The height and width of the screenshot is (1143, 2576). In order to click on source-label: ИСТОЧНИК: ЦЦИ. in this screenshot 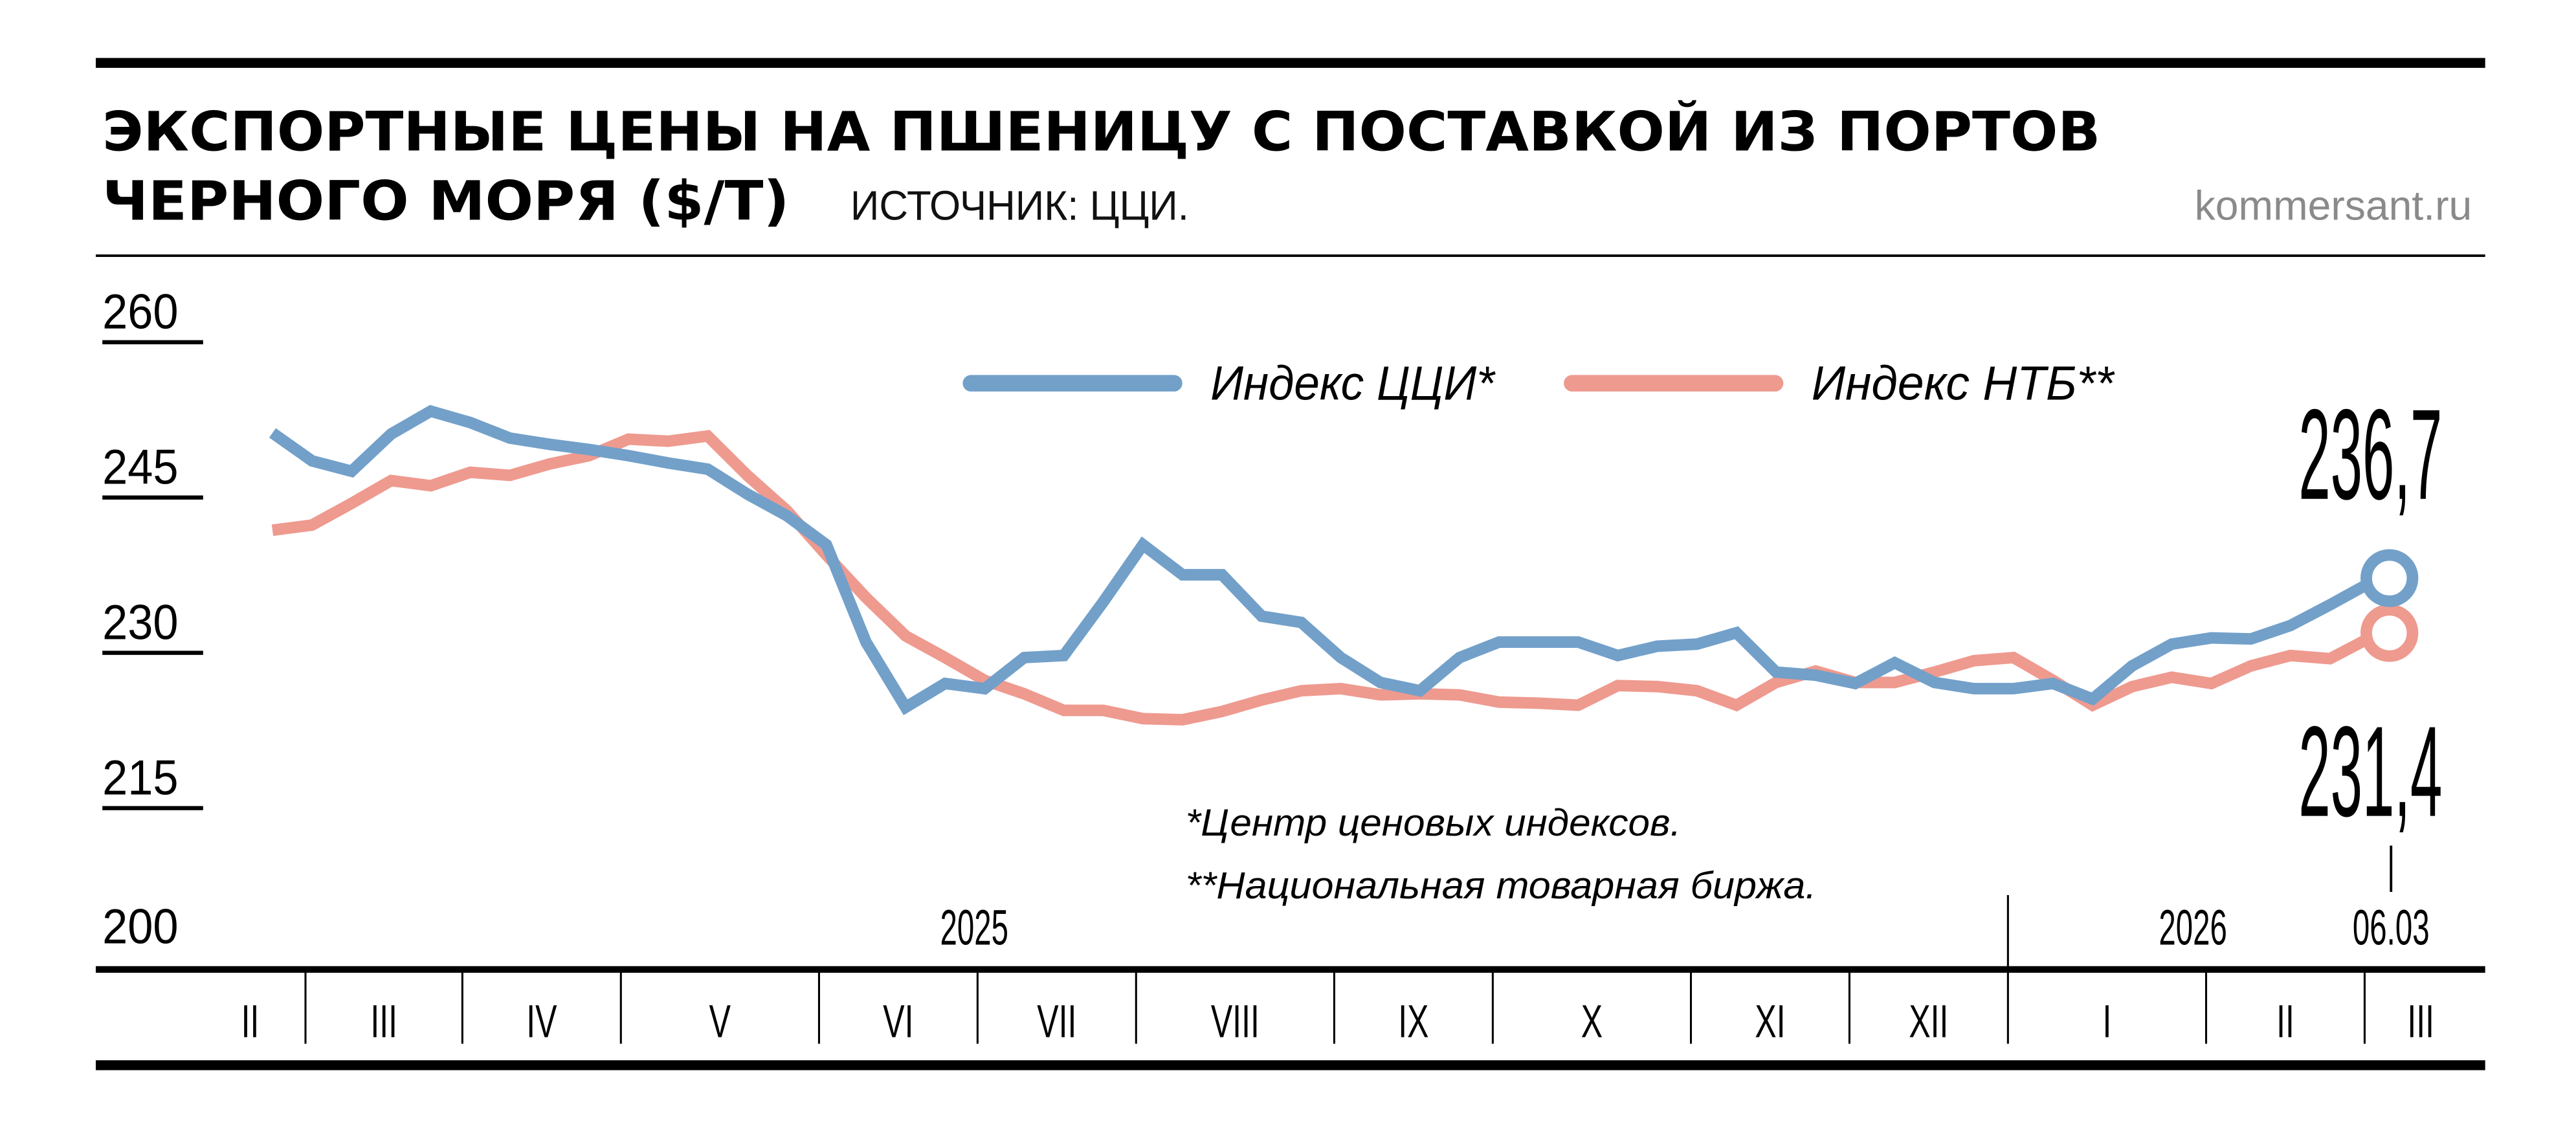, I will do `click(1019, 206)`.